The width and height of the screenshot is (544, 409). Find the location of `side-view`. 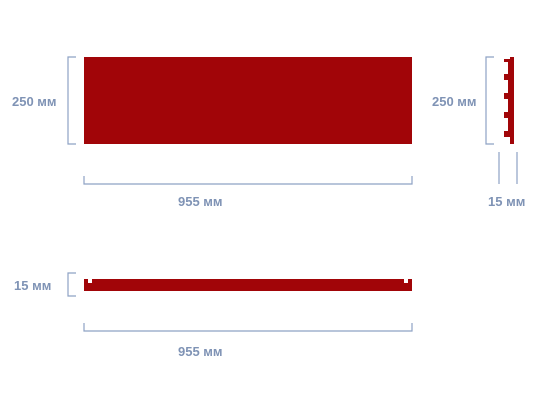

side-view is located at coordinates (501, 120).